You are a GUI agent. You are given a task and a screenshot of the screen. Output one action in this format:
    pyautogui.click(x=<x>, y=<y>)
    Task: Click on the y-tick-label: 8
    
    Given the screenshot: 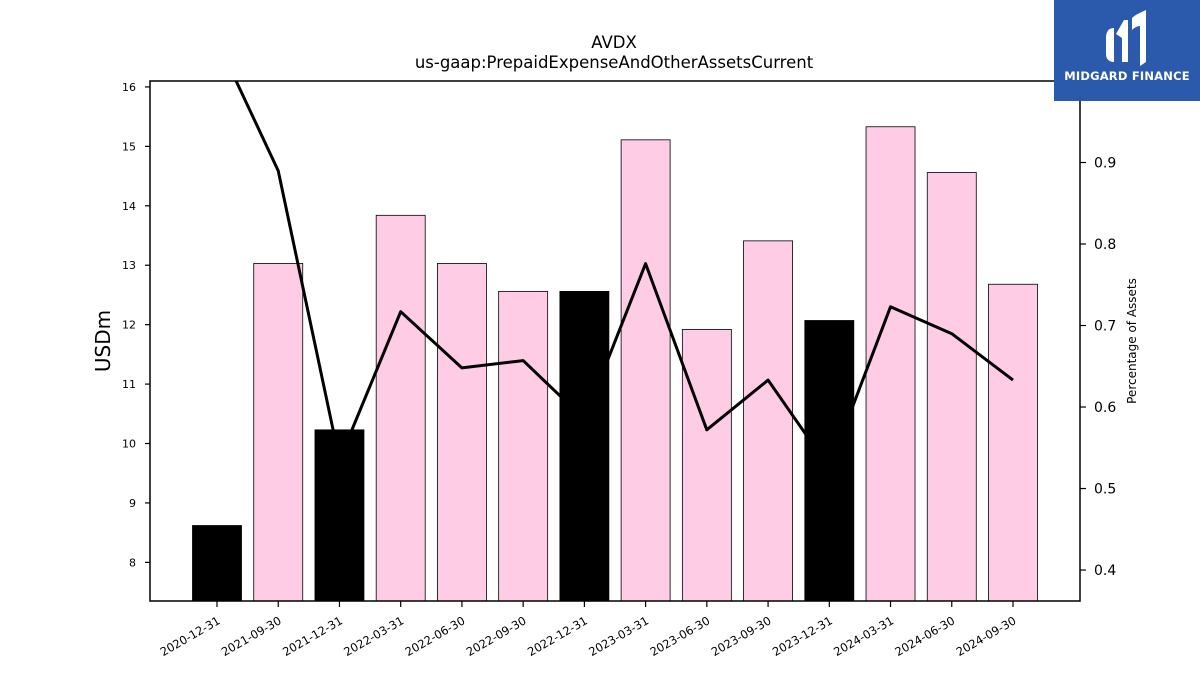 What is the action you would take?
    pyautogui.click(x=132, y=562)
    